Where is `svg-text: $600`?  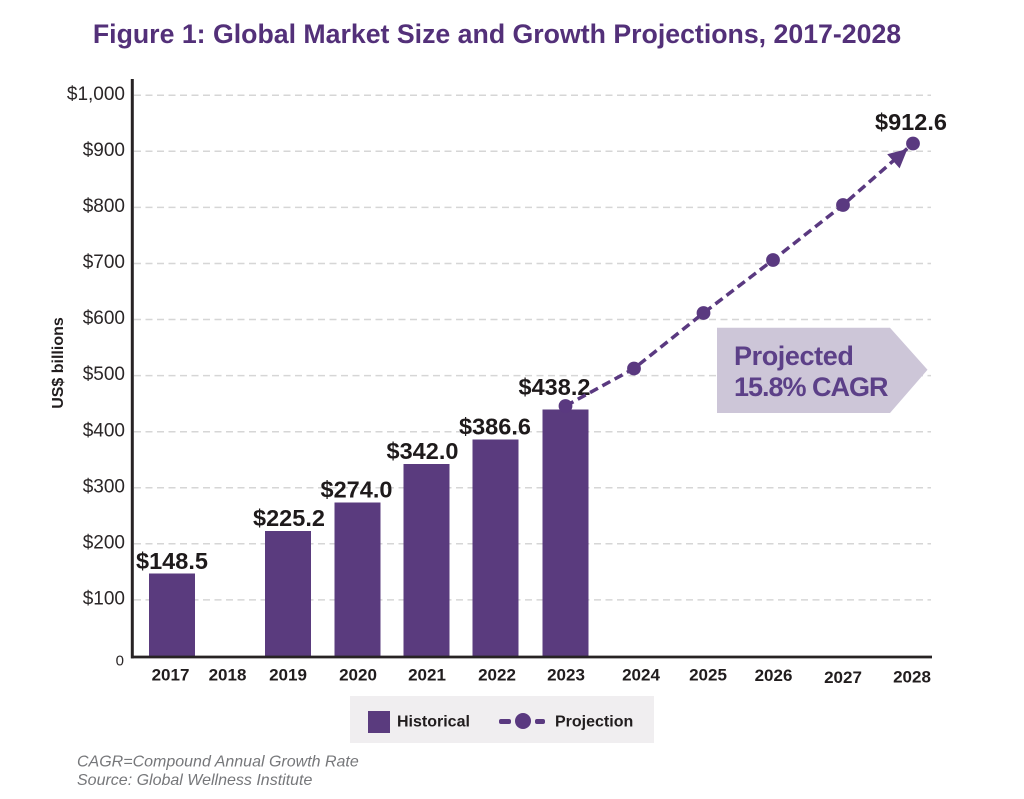 svg-text: $600 is located at coordinates (104, 318).